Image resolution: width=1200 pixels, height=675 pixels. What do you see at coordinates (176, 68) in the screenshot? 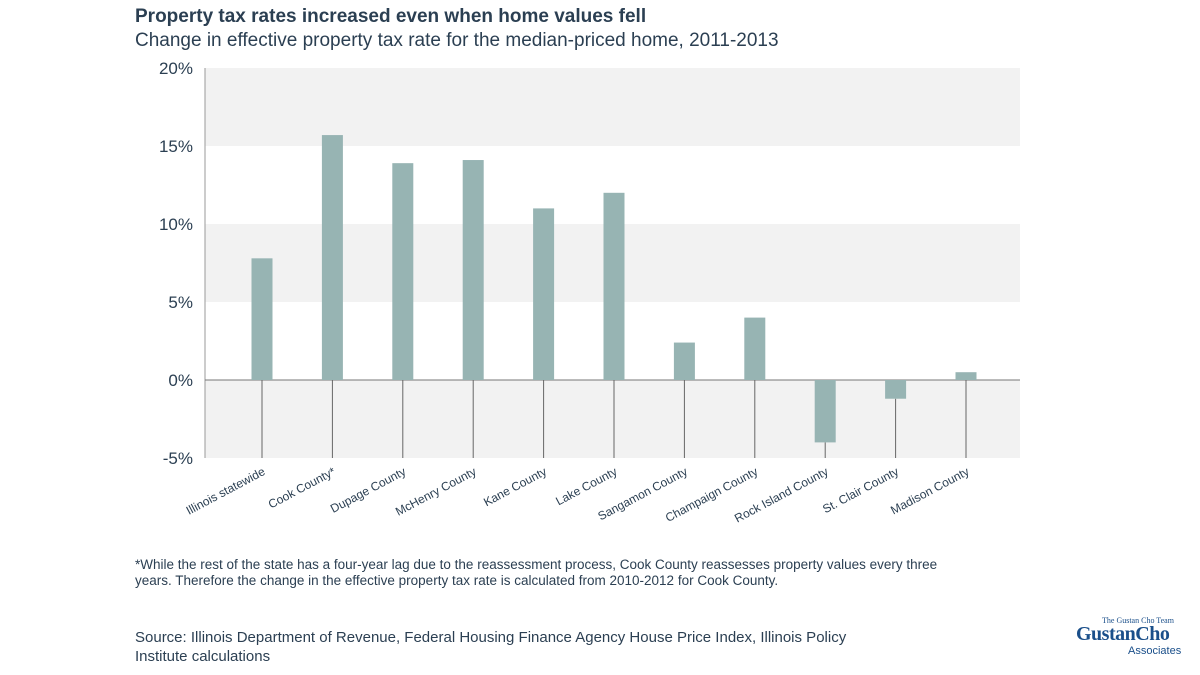
I see `y-tick-label: 20%` at bounding box center [176, 68].